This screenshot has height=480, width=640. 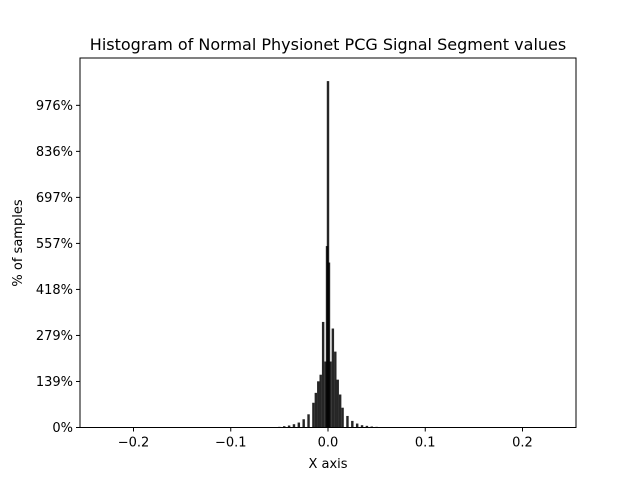 What do you see at coordinates (54, 382) in the screenshot?
I see `y-tick-label: 139%` at bounding box center [54, 382].